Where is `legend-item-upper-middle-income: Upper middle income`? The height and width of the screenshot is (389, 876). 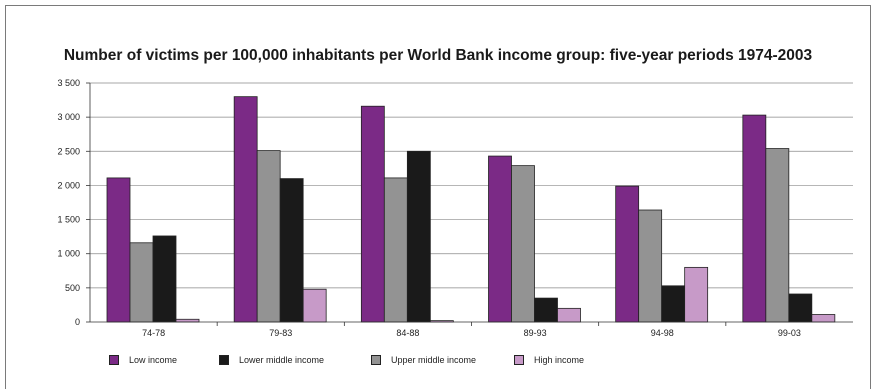
legend-item-upper-middle-income: Upper middle income is located at coordinates (423, 360).